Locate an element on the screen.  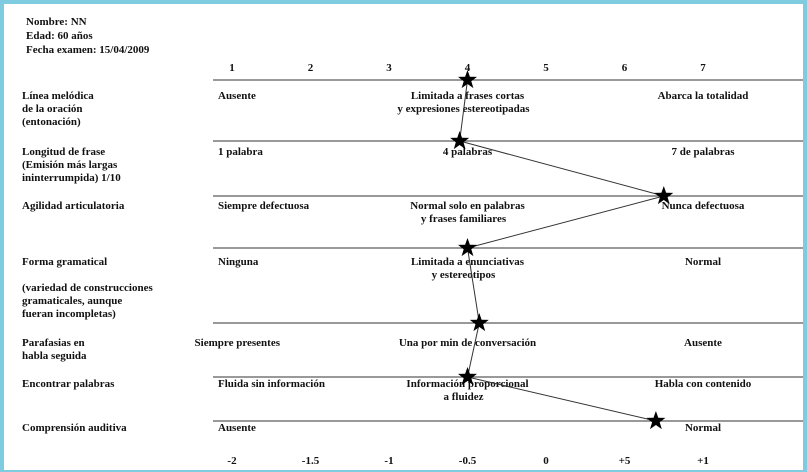
top-tick-label: 4 is located at coordinates (468, 68).